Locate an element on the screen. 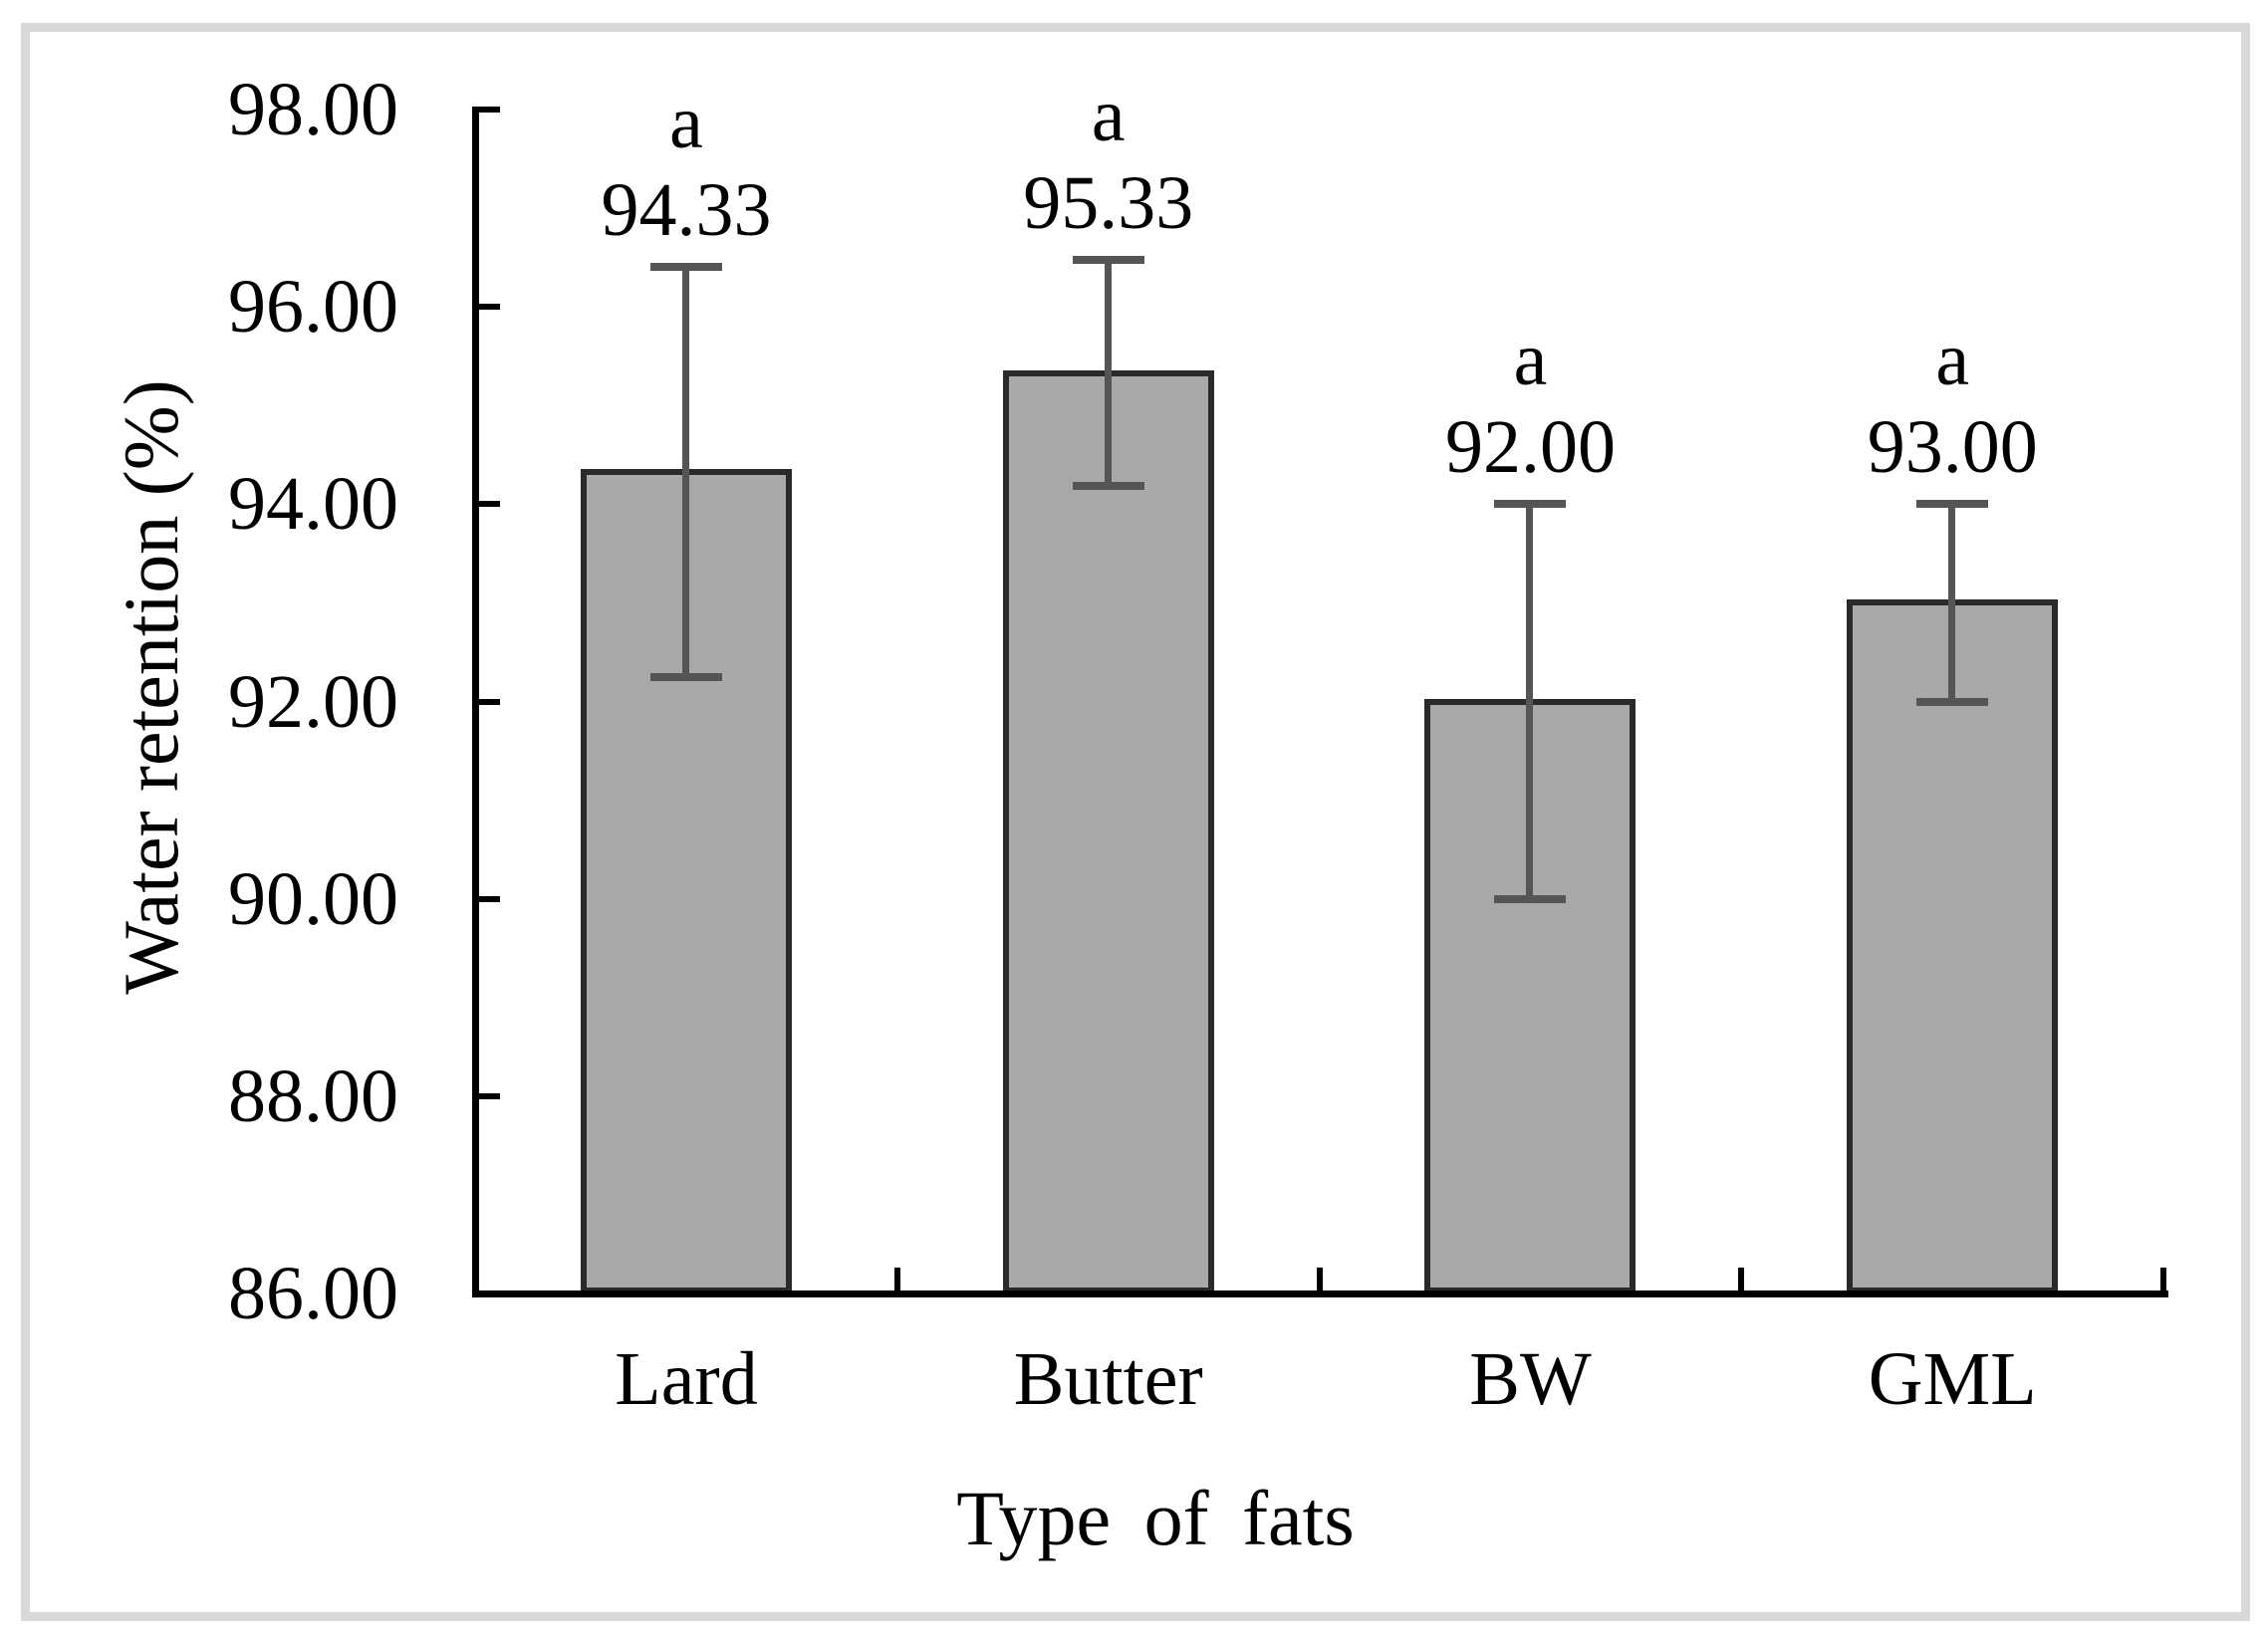  value-label: 92.00 is located at coordinates (1530, 447).